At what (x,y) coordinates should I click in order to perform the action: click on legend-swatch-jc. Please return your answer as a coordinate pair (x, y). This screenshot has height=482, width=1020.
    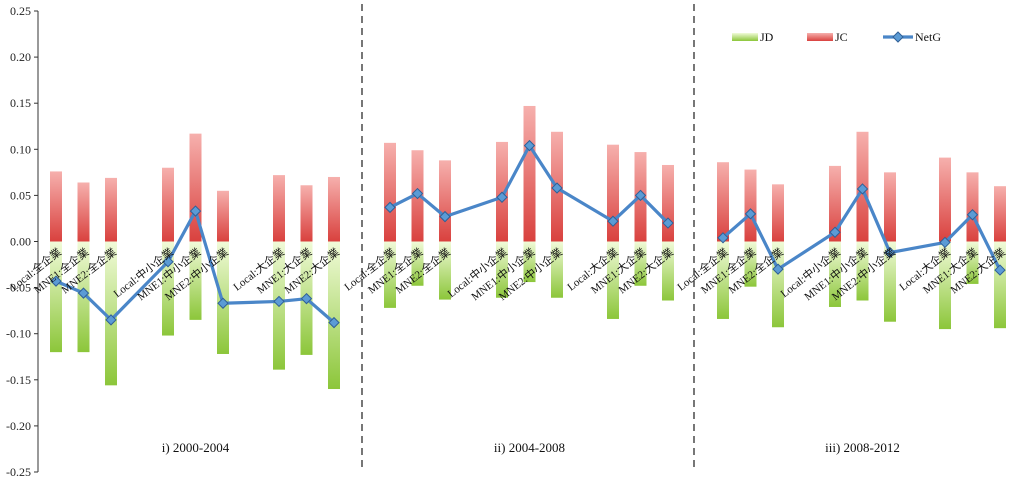
    Looking at the image, I should click on (820, 37).